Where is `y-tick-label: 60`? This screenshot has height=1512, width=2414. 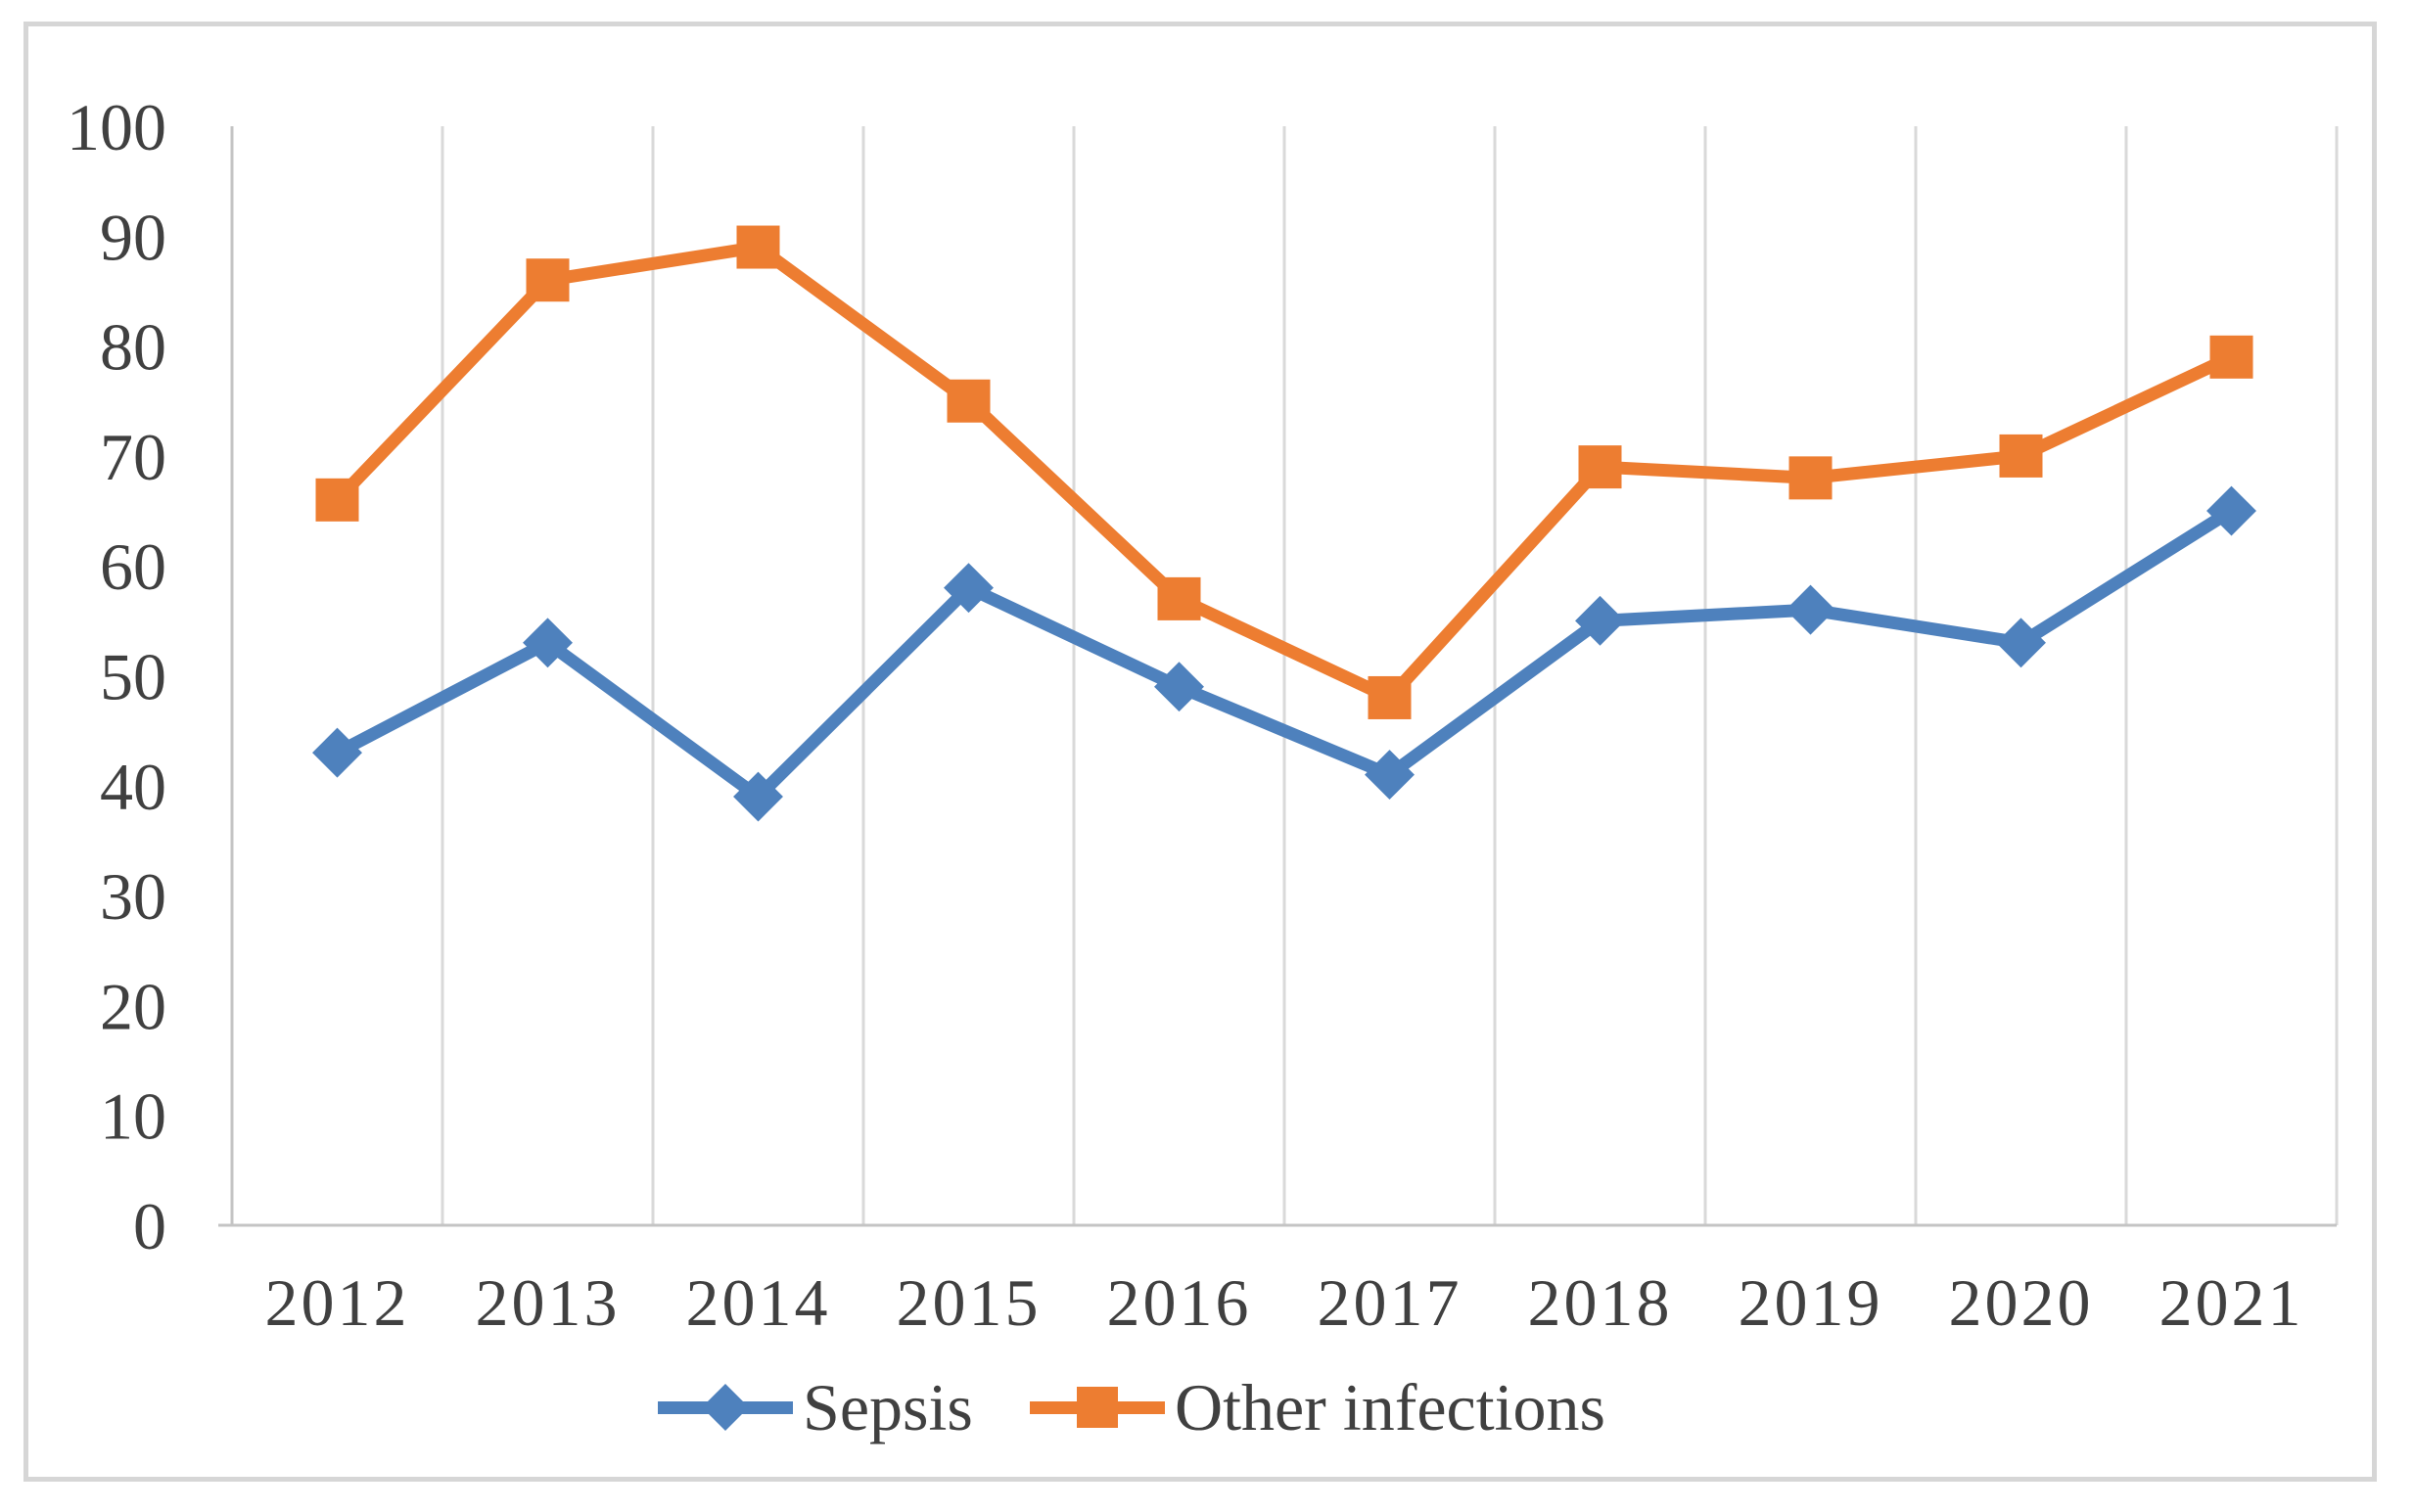 y-tick-label: 60 is located at coordinates (133, 566).